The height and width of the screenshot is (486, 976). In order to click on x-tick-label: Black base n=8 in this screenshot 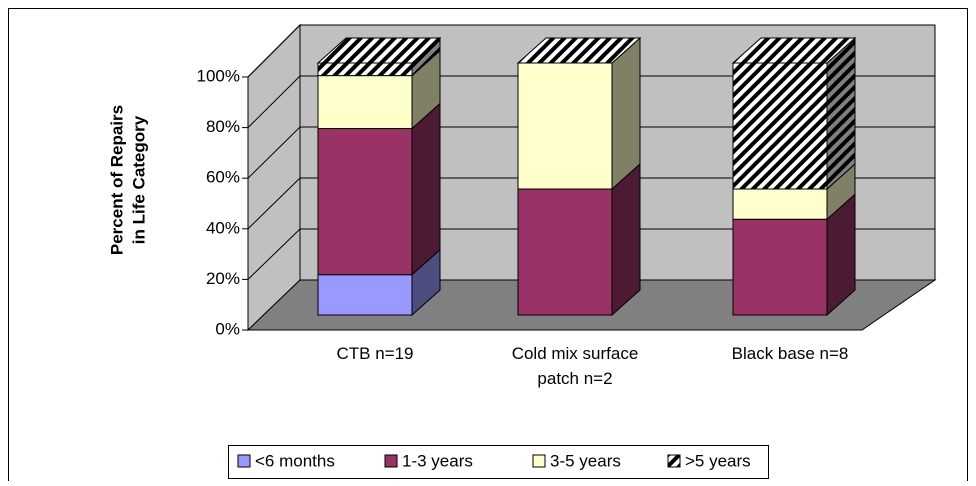, I will do `click(790, 353)`.